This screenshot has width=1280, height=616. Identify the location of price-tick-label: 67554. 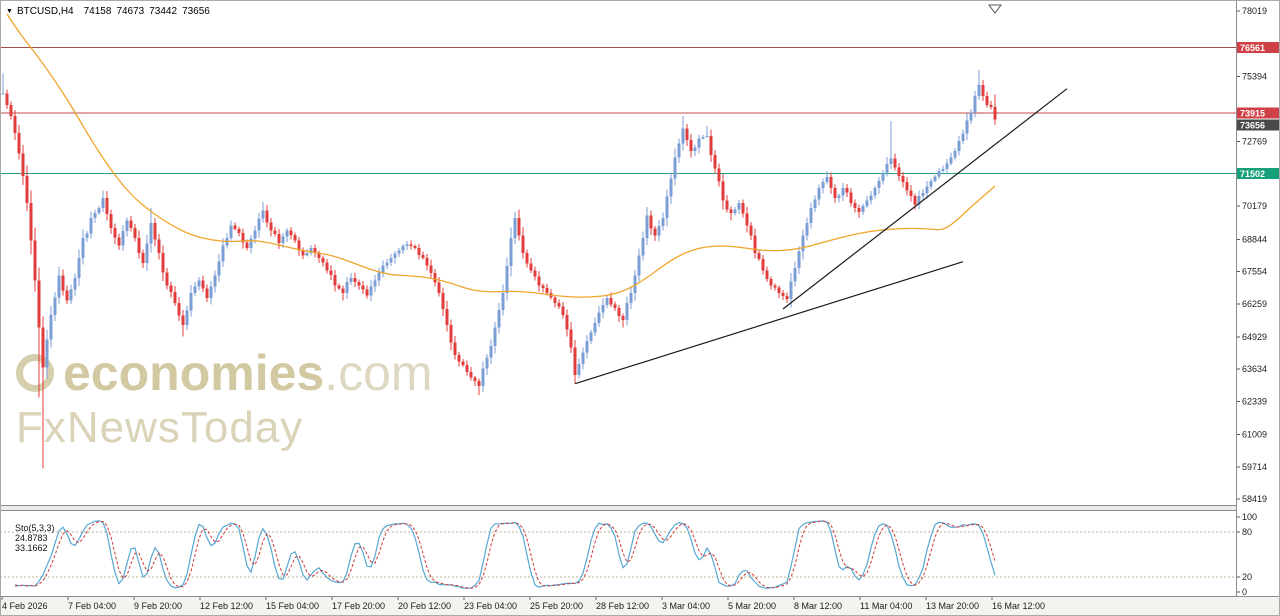
(1254, 272).